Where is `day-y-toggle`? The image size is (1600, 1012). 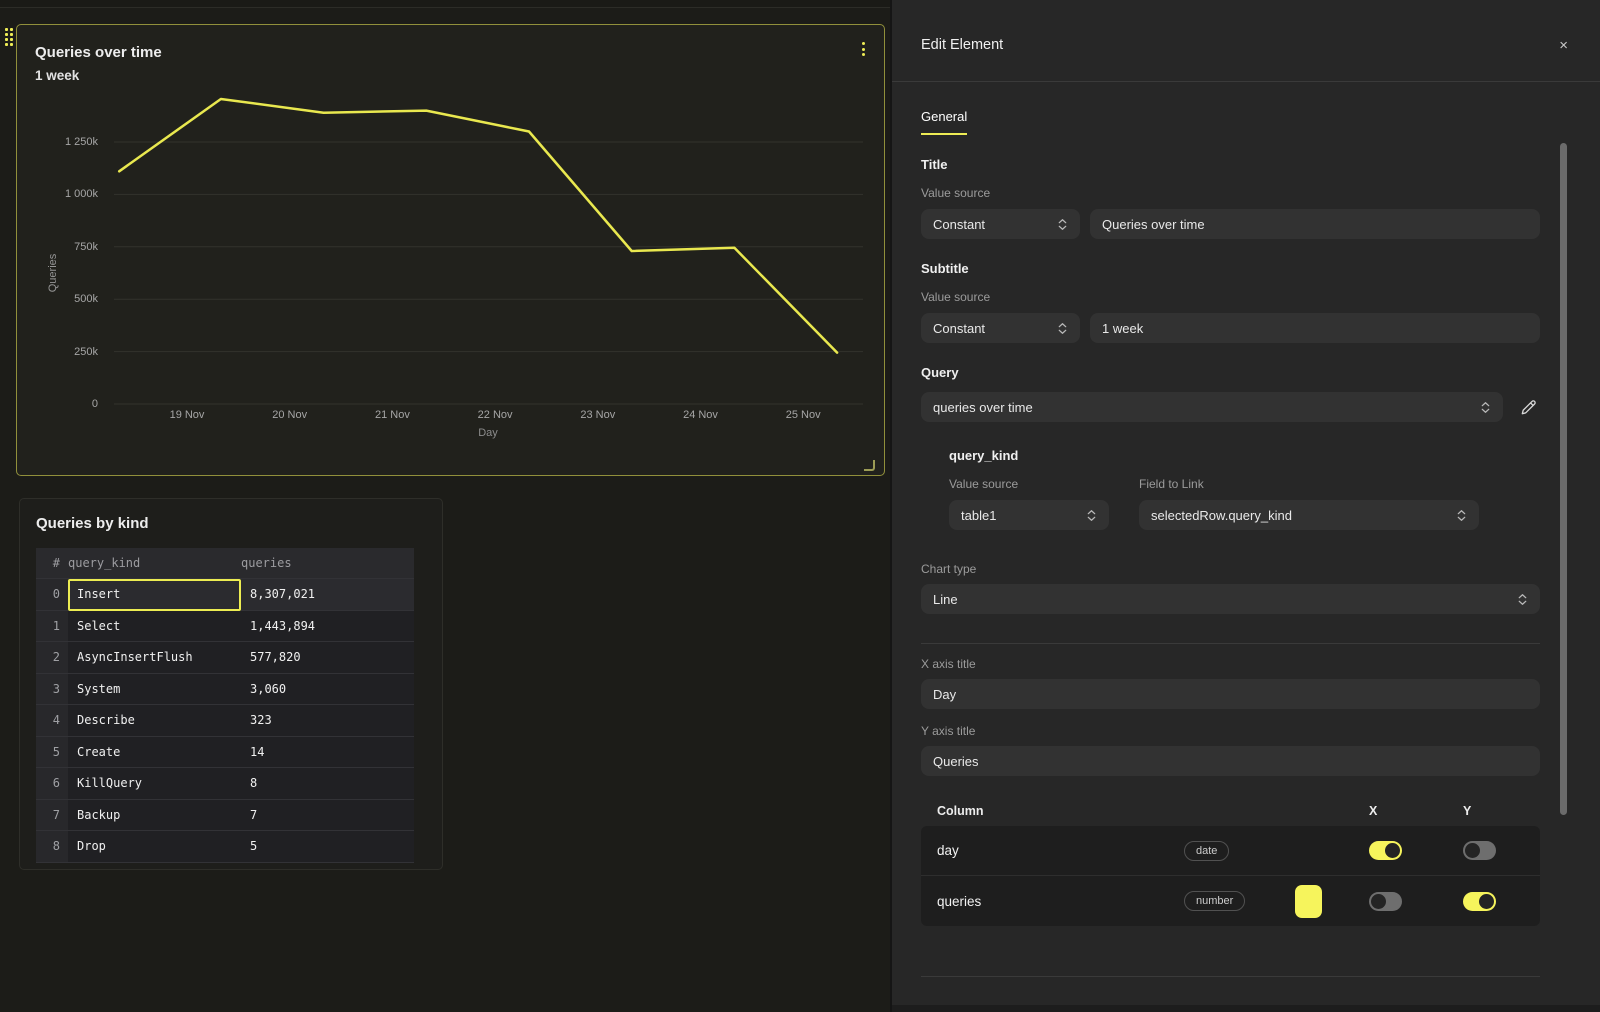 day-y-toggle is located at coordinates (1479, 850).